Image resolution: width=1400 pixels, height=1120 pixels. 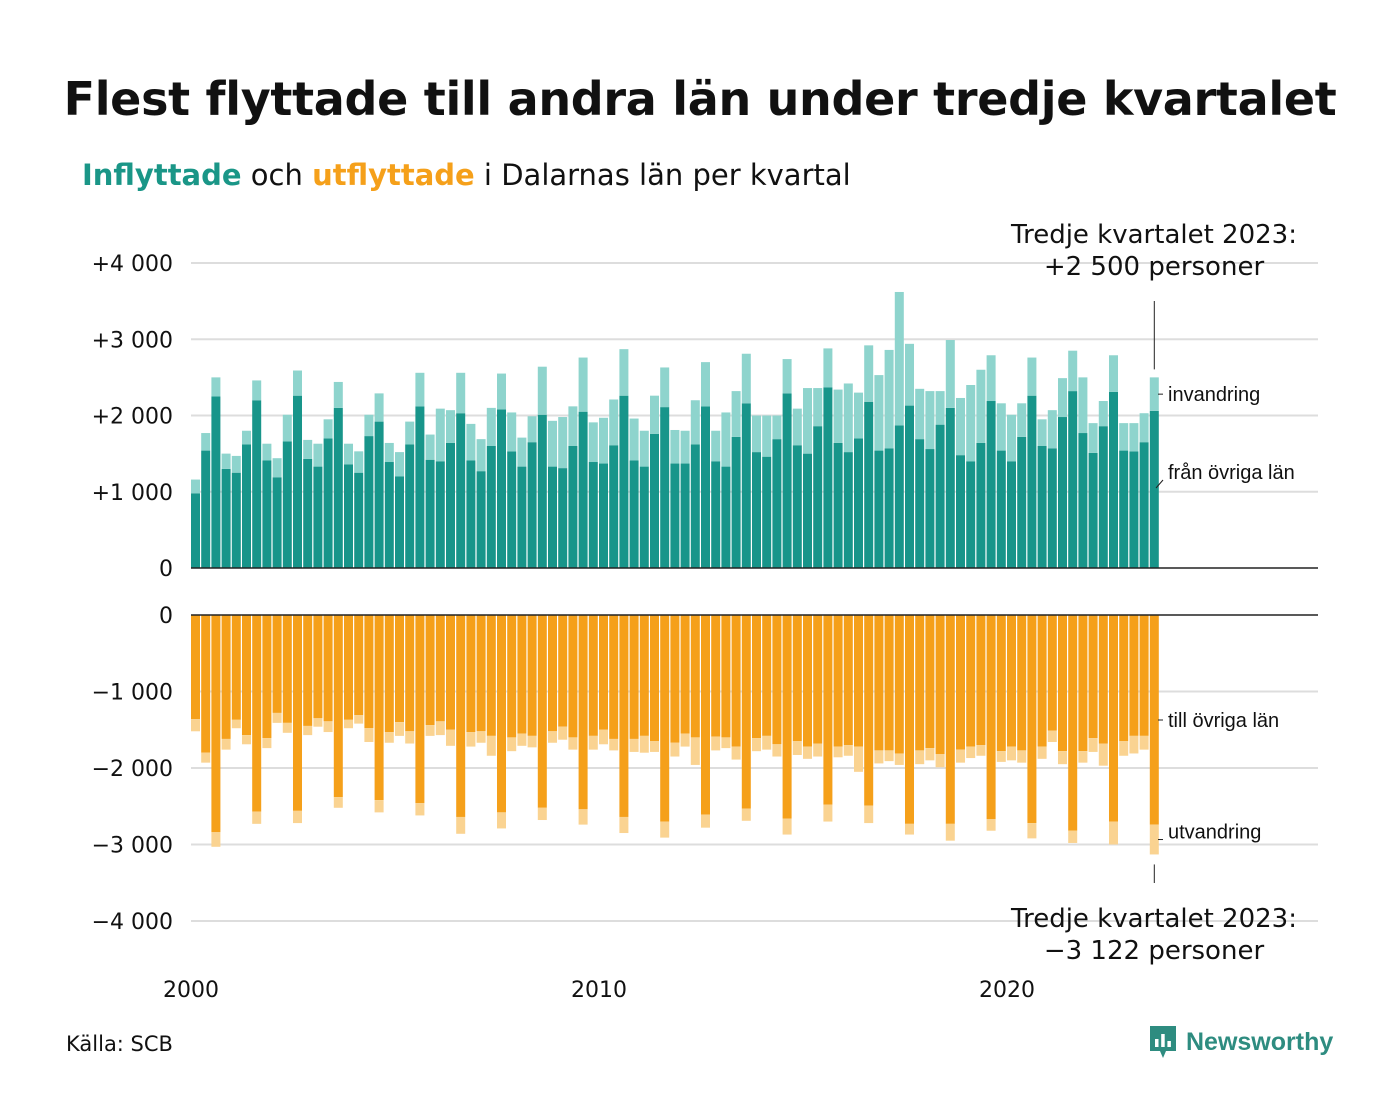 I want to click on y-tick-label: −2 000, so click(x=132, y=769).